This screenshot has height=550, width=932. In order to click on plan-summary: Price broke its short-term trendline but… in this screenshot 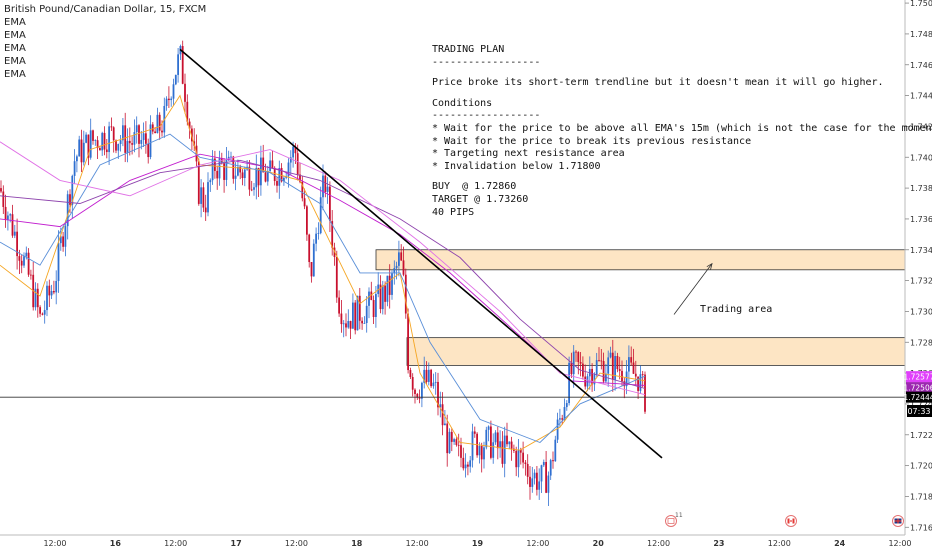, I will do `click(658, 83)`.